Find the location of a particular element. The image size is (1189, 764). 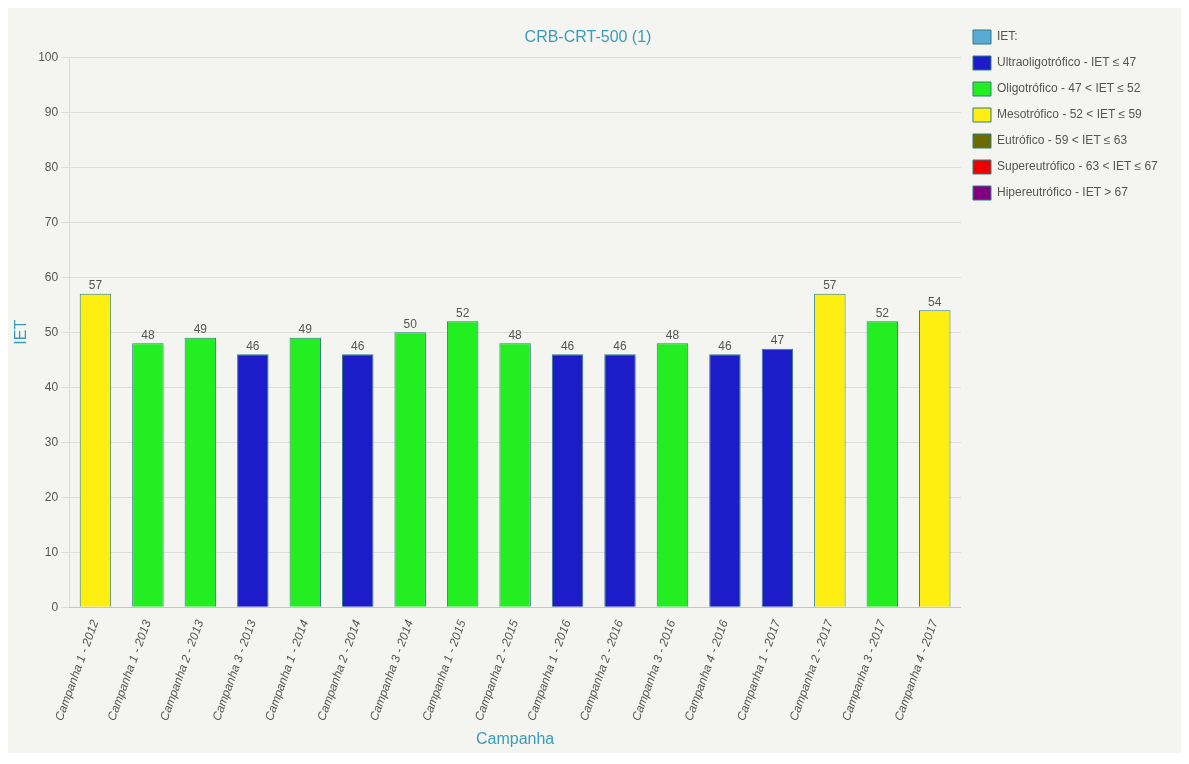

y-tick-label: 0 is located at coordinates (55, 606).